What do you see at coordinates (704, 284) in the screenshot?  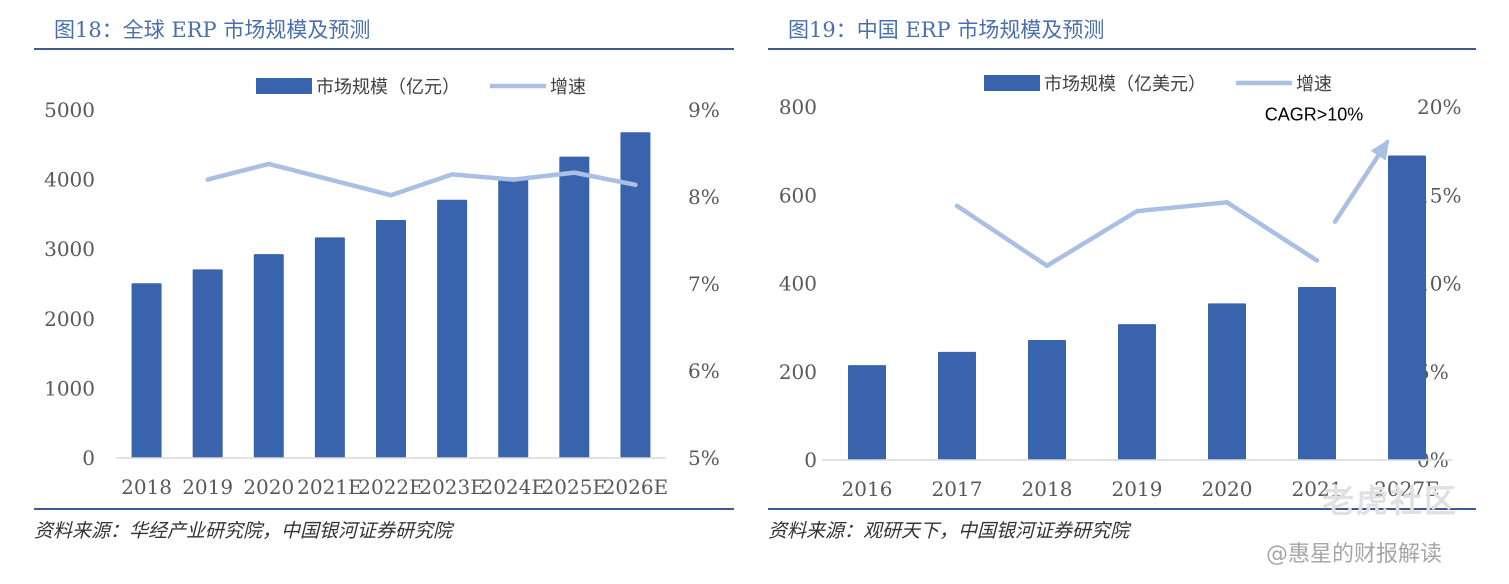 I see `y-right-tick-label: 7%` at bounding box center [704, 284].